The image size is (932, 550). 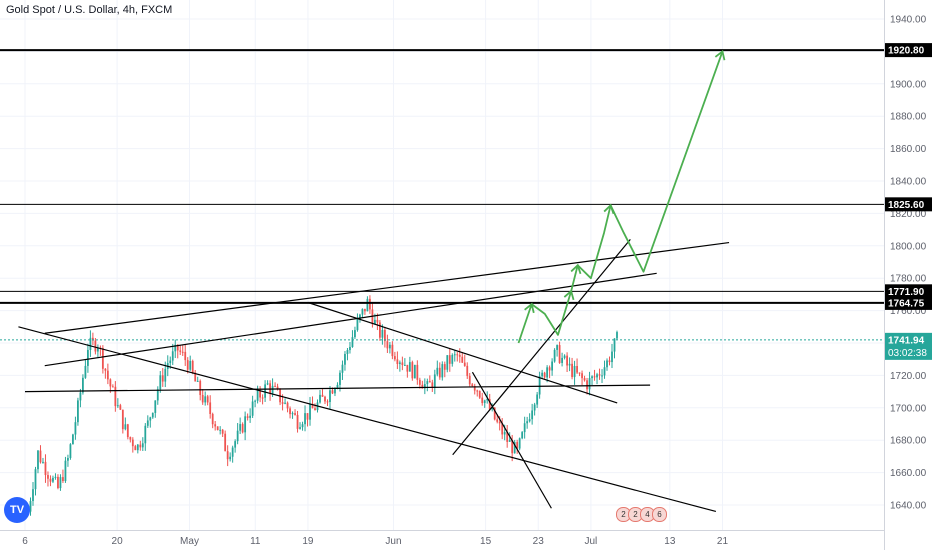 What do you see at coordinates (670, 541) in the screenshot?
I see `time-tick-label: 13` at bounding box center [670, 541].